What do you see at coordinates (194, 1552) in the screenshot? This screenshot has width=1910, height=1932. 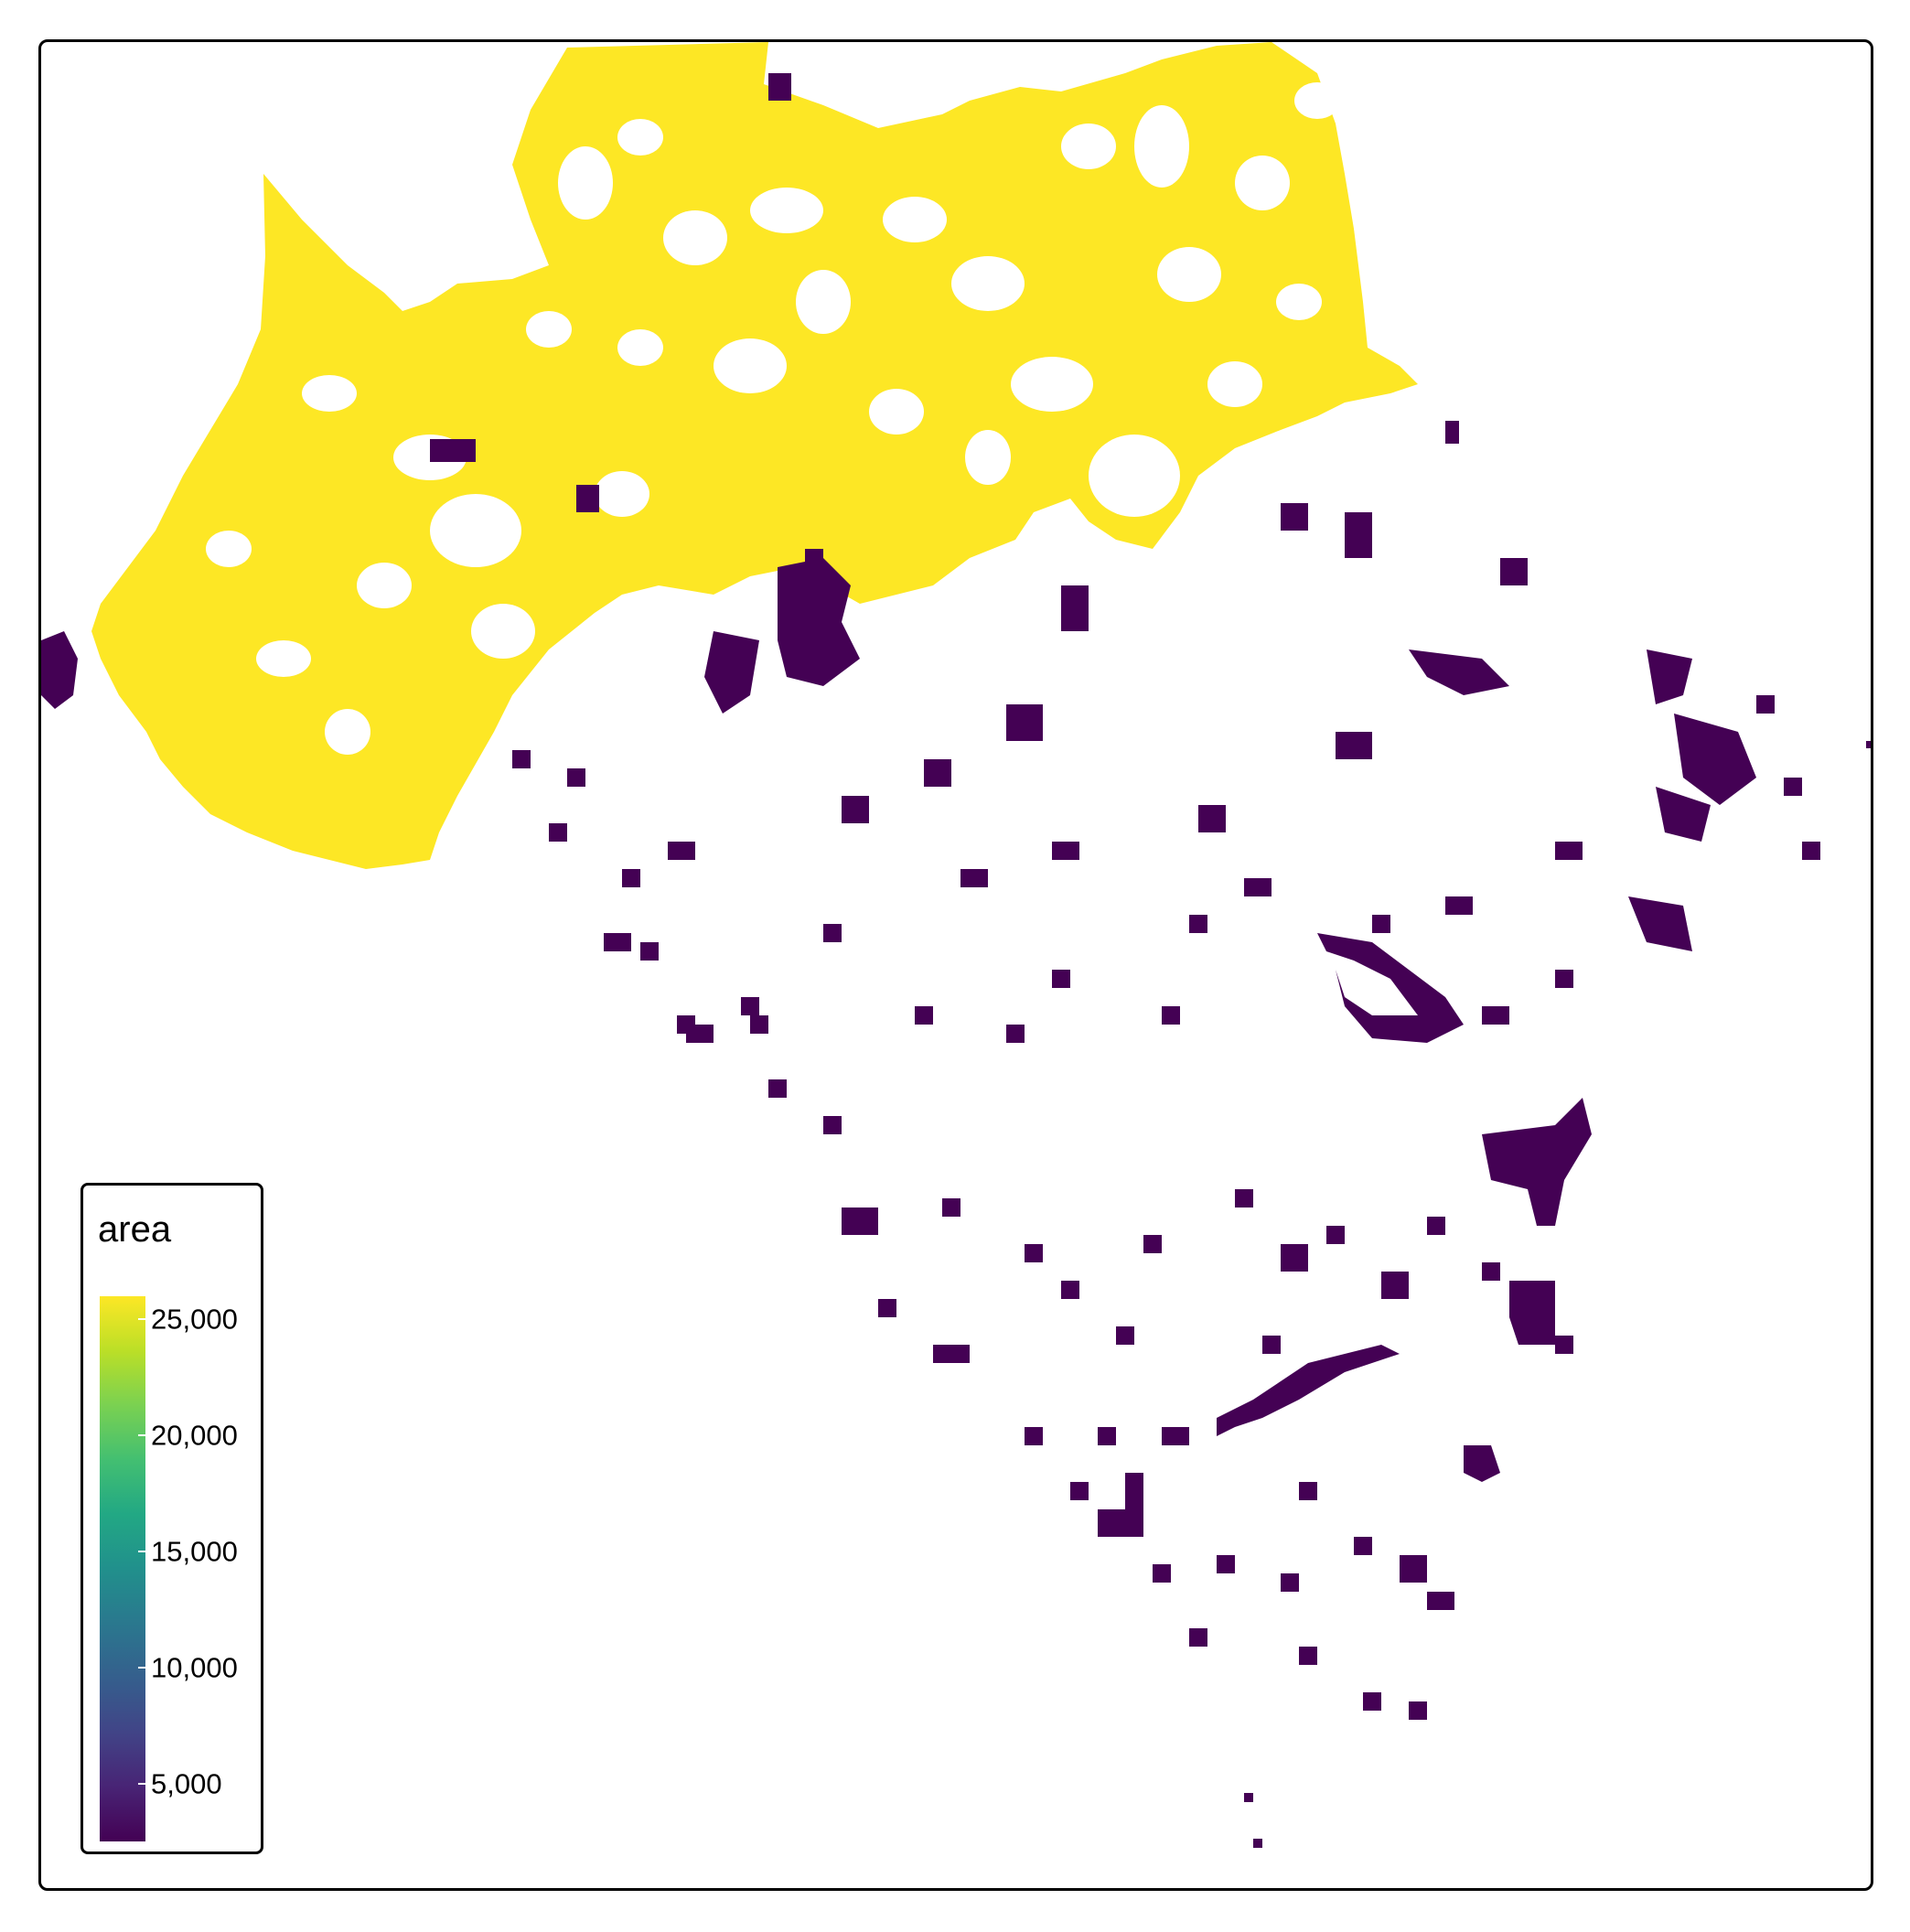 I see `legend-tick-label: 15,000` at bounding box center [194, 1552].